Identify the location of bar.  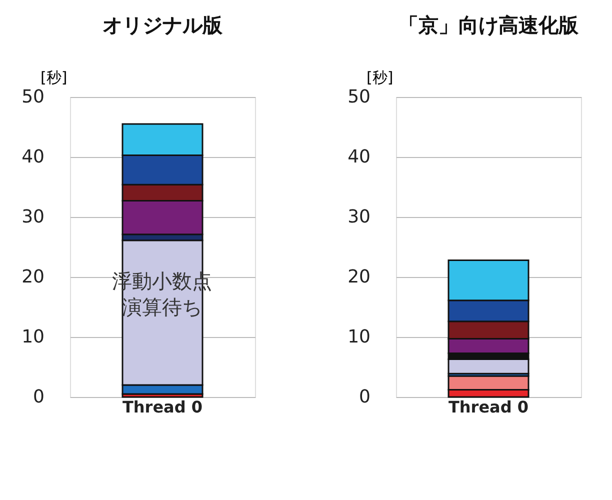
(489, 366).